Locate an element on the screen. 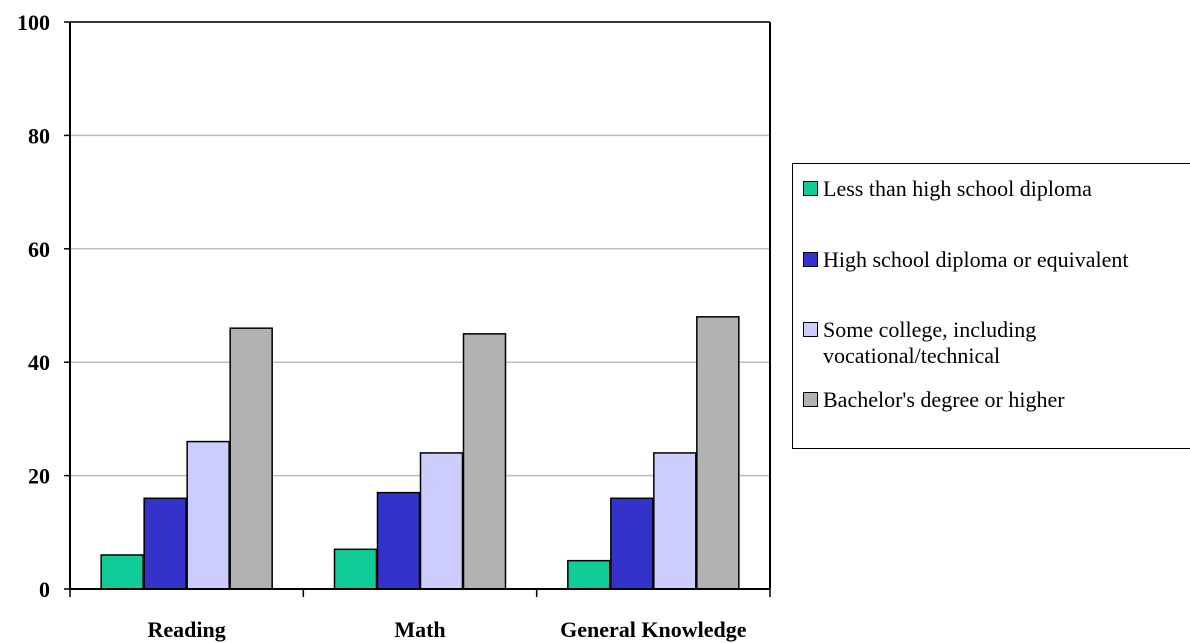 The height and width of the screenshot is (643, 1190). y-tick-label: 0 is located at coordinates (44, 589).